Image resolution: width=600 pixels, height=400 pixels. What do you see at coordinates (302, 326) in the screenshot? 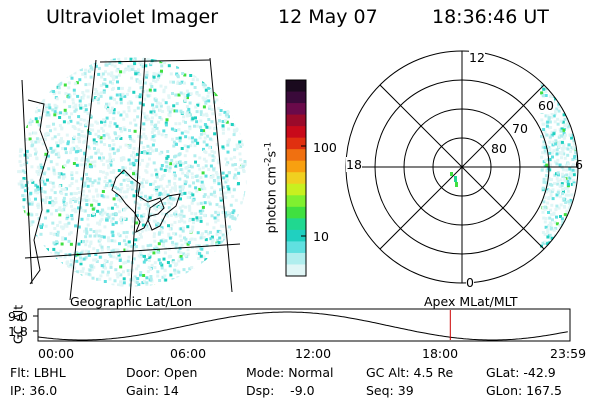
I see `altitude-curve` at bounding box center [302, 326].